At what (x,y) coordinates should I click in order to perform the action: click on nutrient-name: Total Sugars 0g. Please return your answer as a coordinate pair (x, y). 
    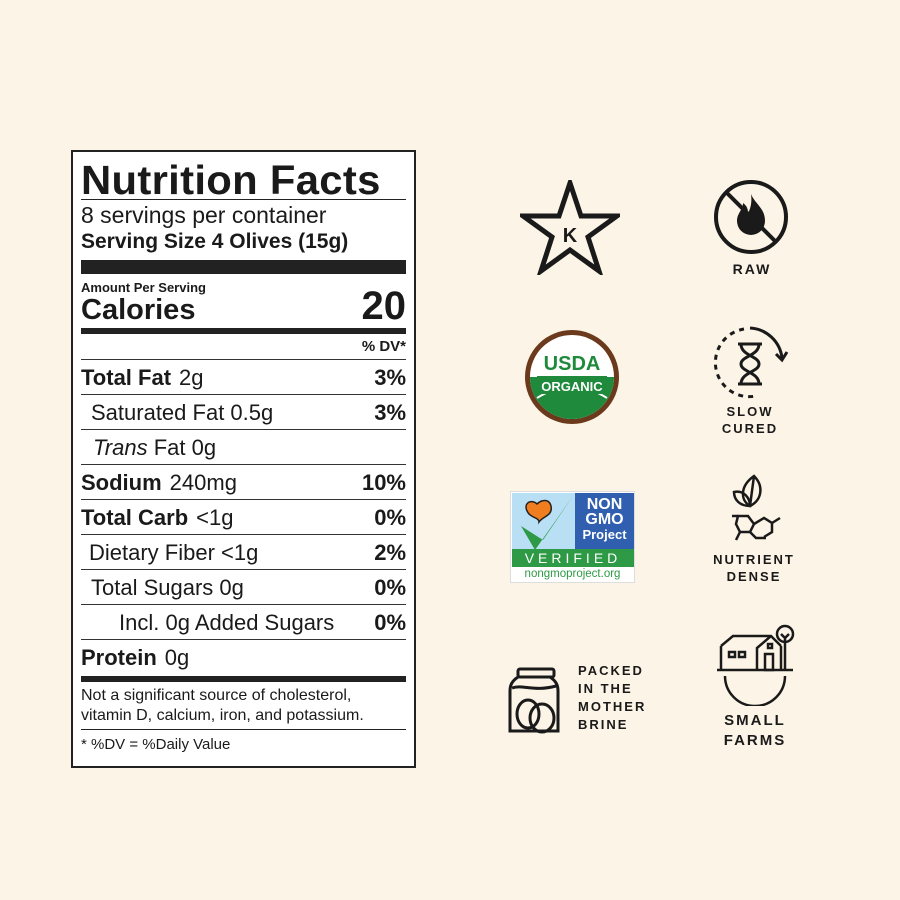
    Looking at the image, I should click on (167, 587).